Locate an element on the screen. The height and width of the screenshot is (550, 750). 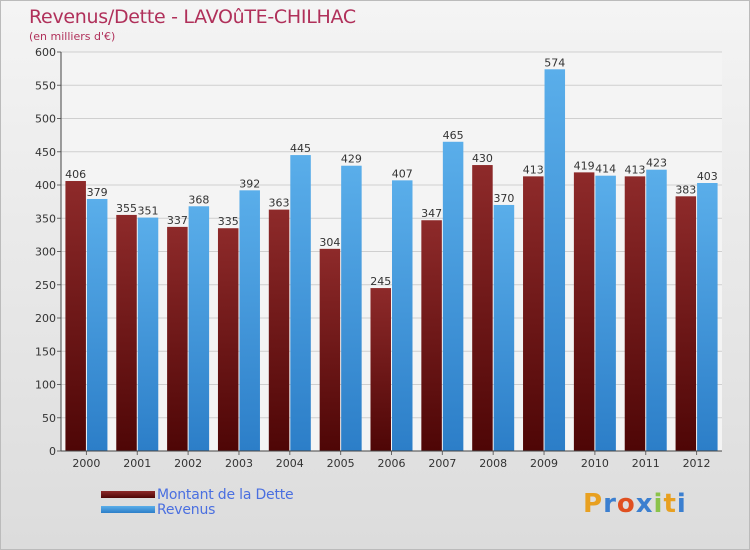
data-label-debt: 363 is located at coordinates (279, 203).